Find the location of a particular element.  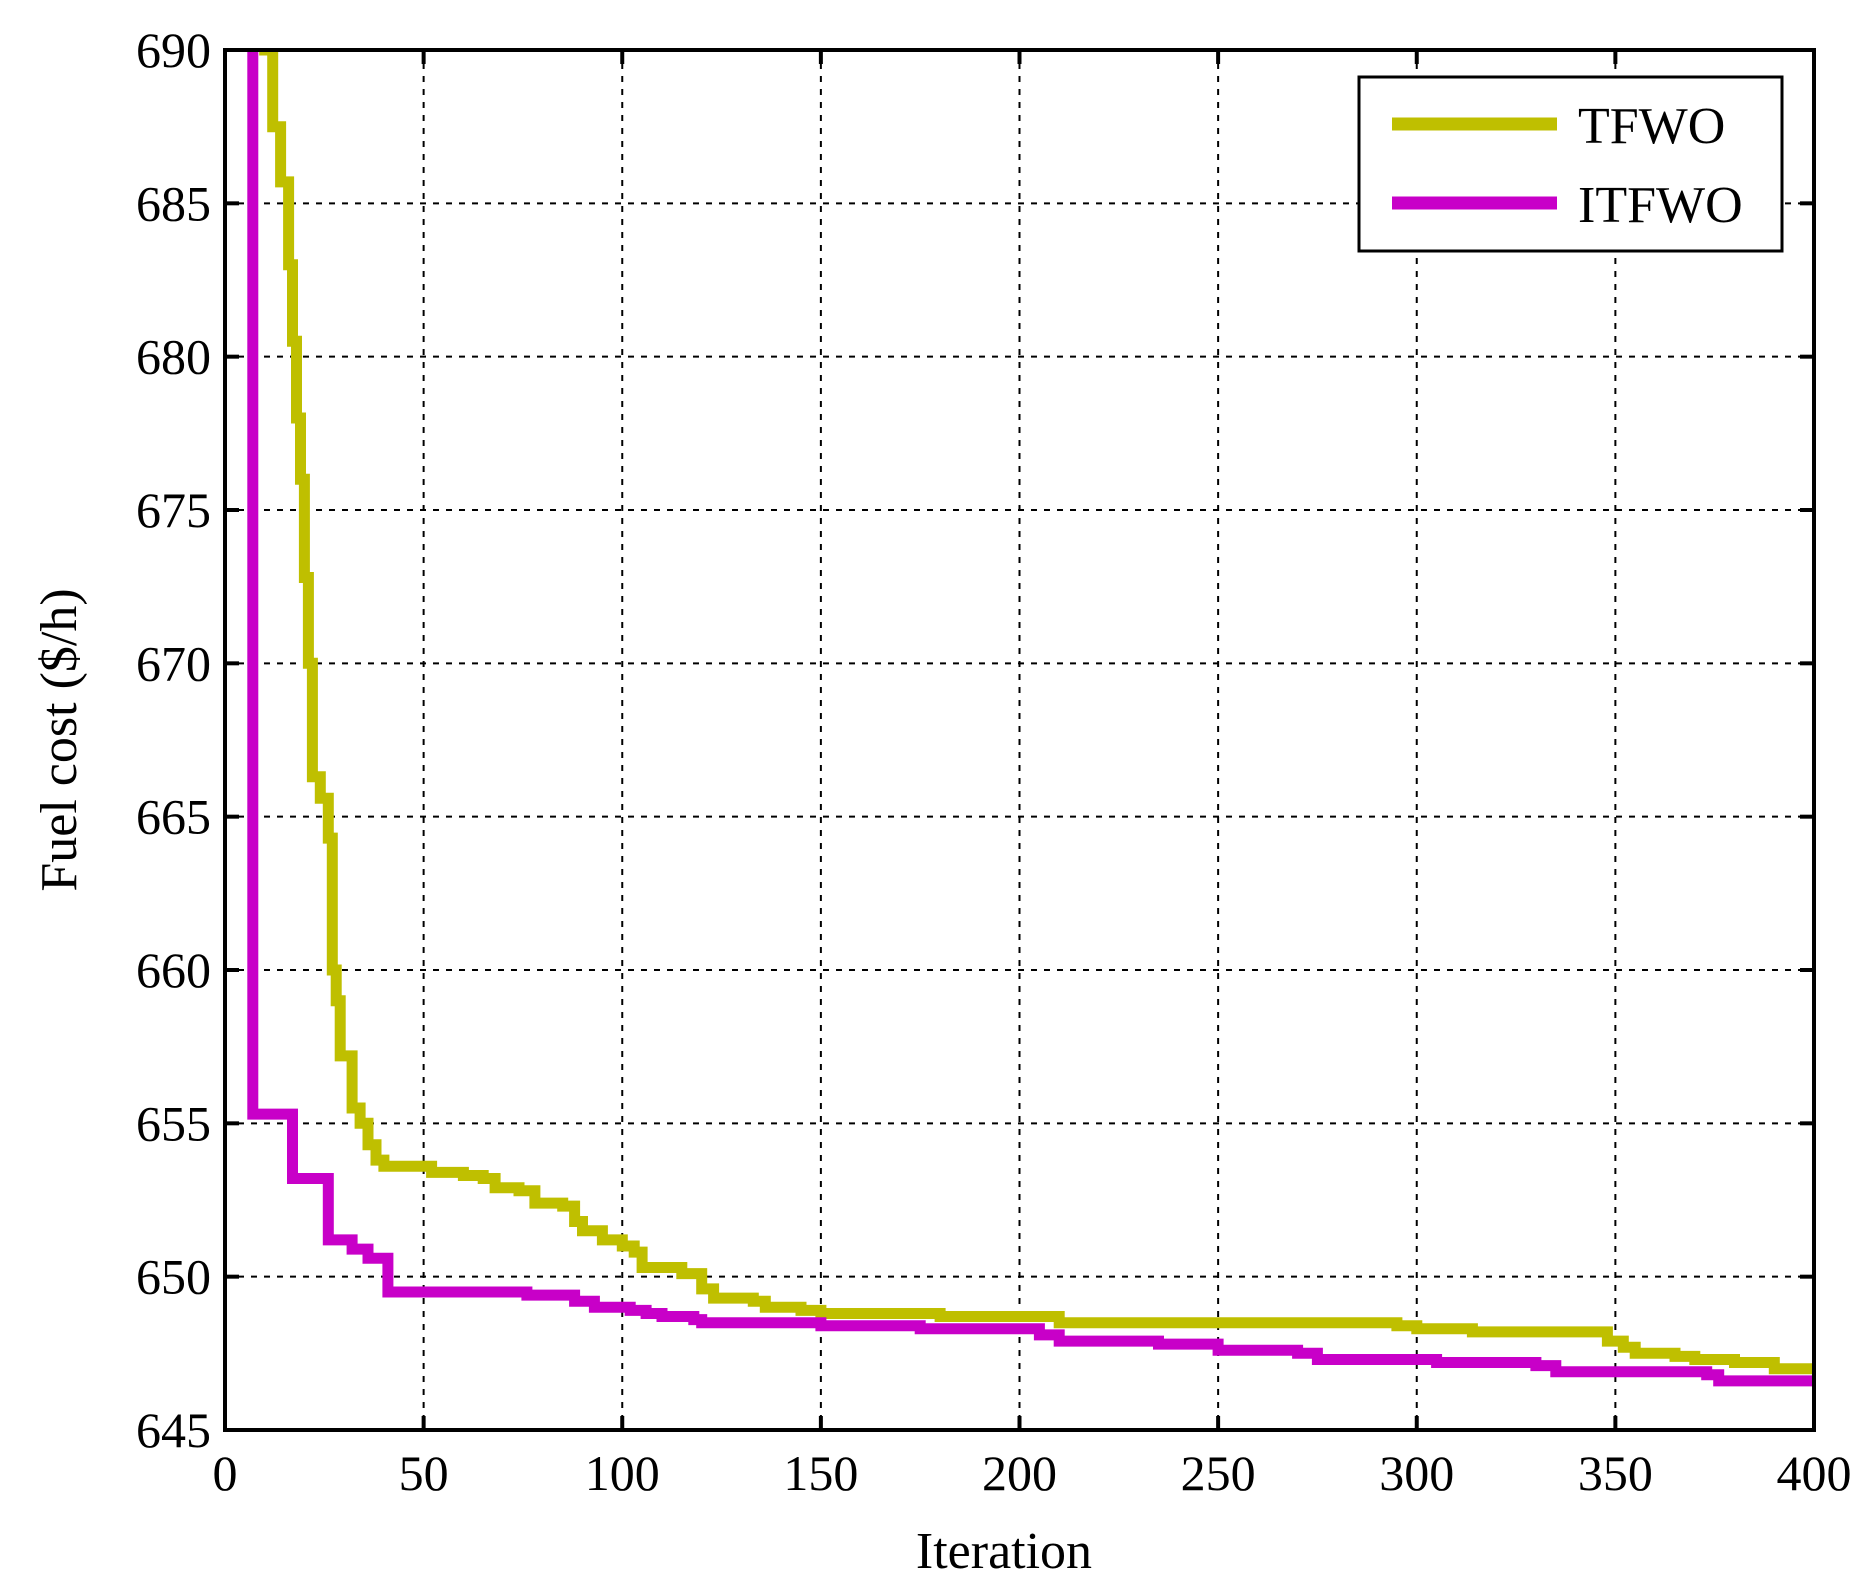

legend-label-tfwo: TFWO is located at coordinates (1651, 126).